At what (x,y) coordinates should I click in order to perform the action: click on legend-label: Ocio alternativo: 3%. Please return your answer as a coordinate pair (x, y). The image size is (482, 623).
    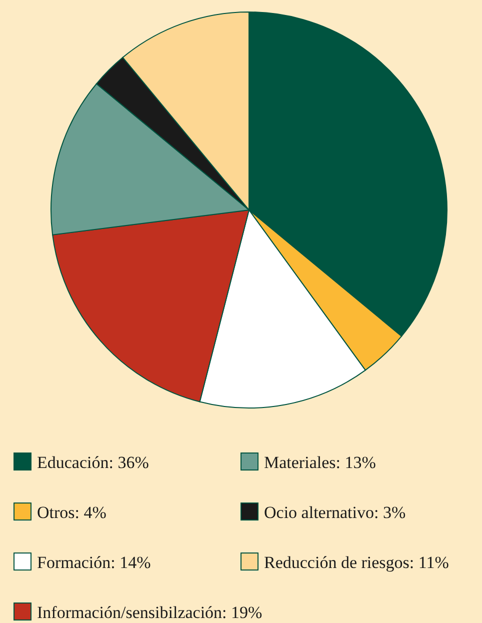
    Looking at the image, I should click on (335, 512).